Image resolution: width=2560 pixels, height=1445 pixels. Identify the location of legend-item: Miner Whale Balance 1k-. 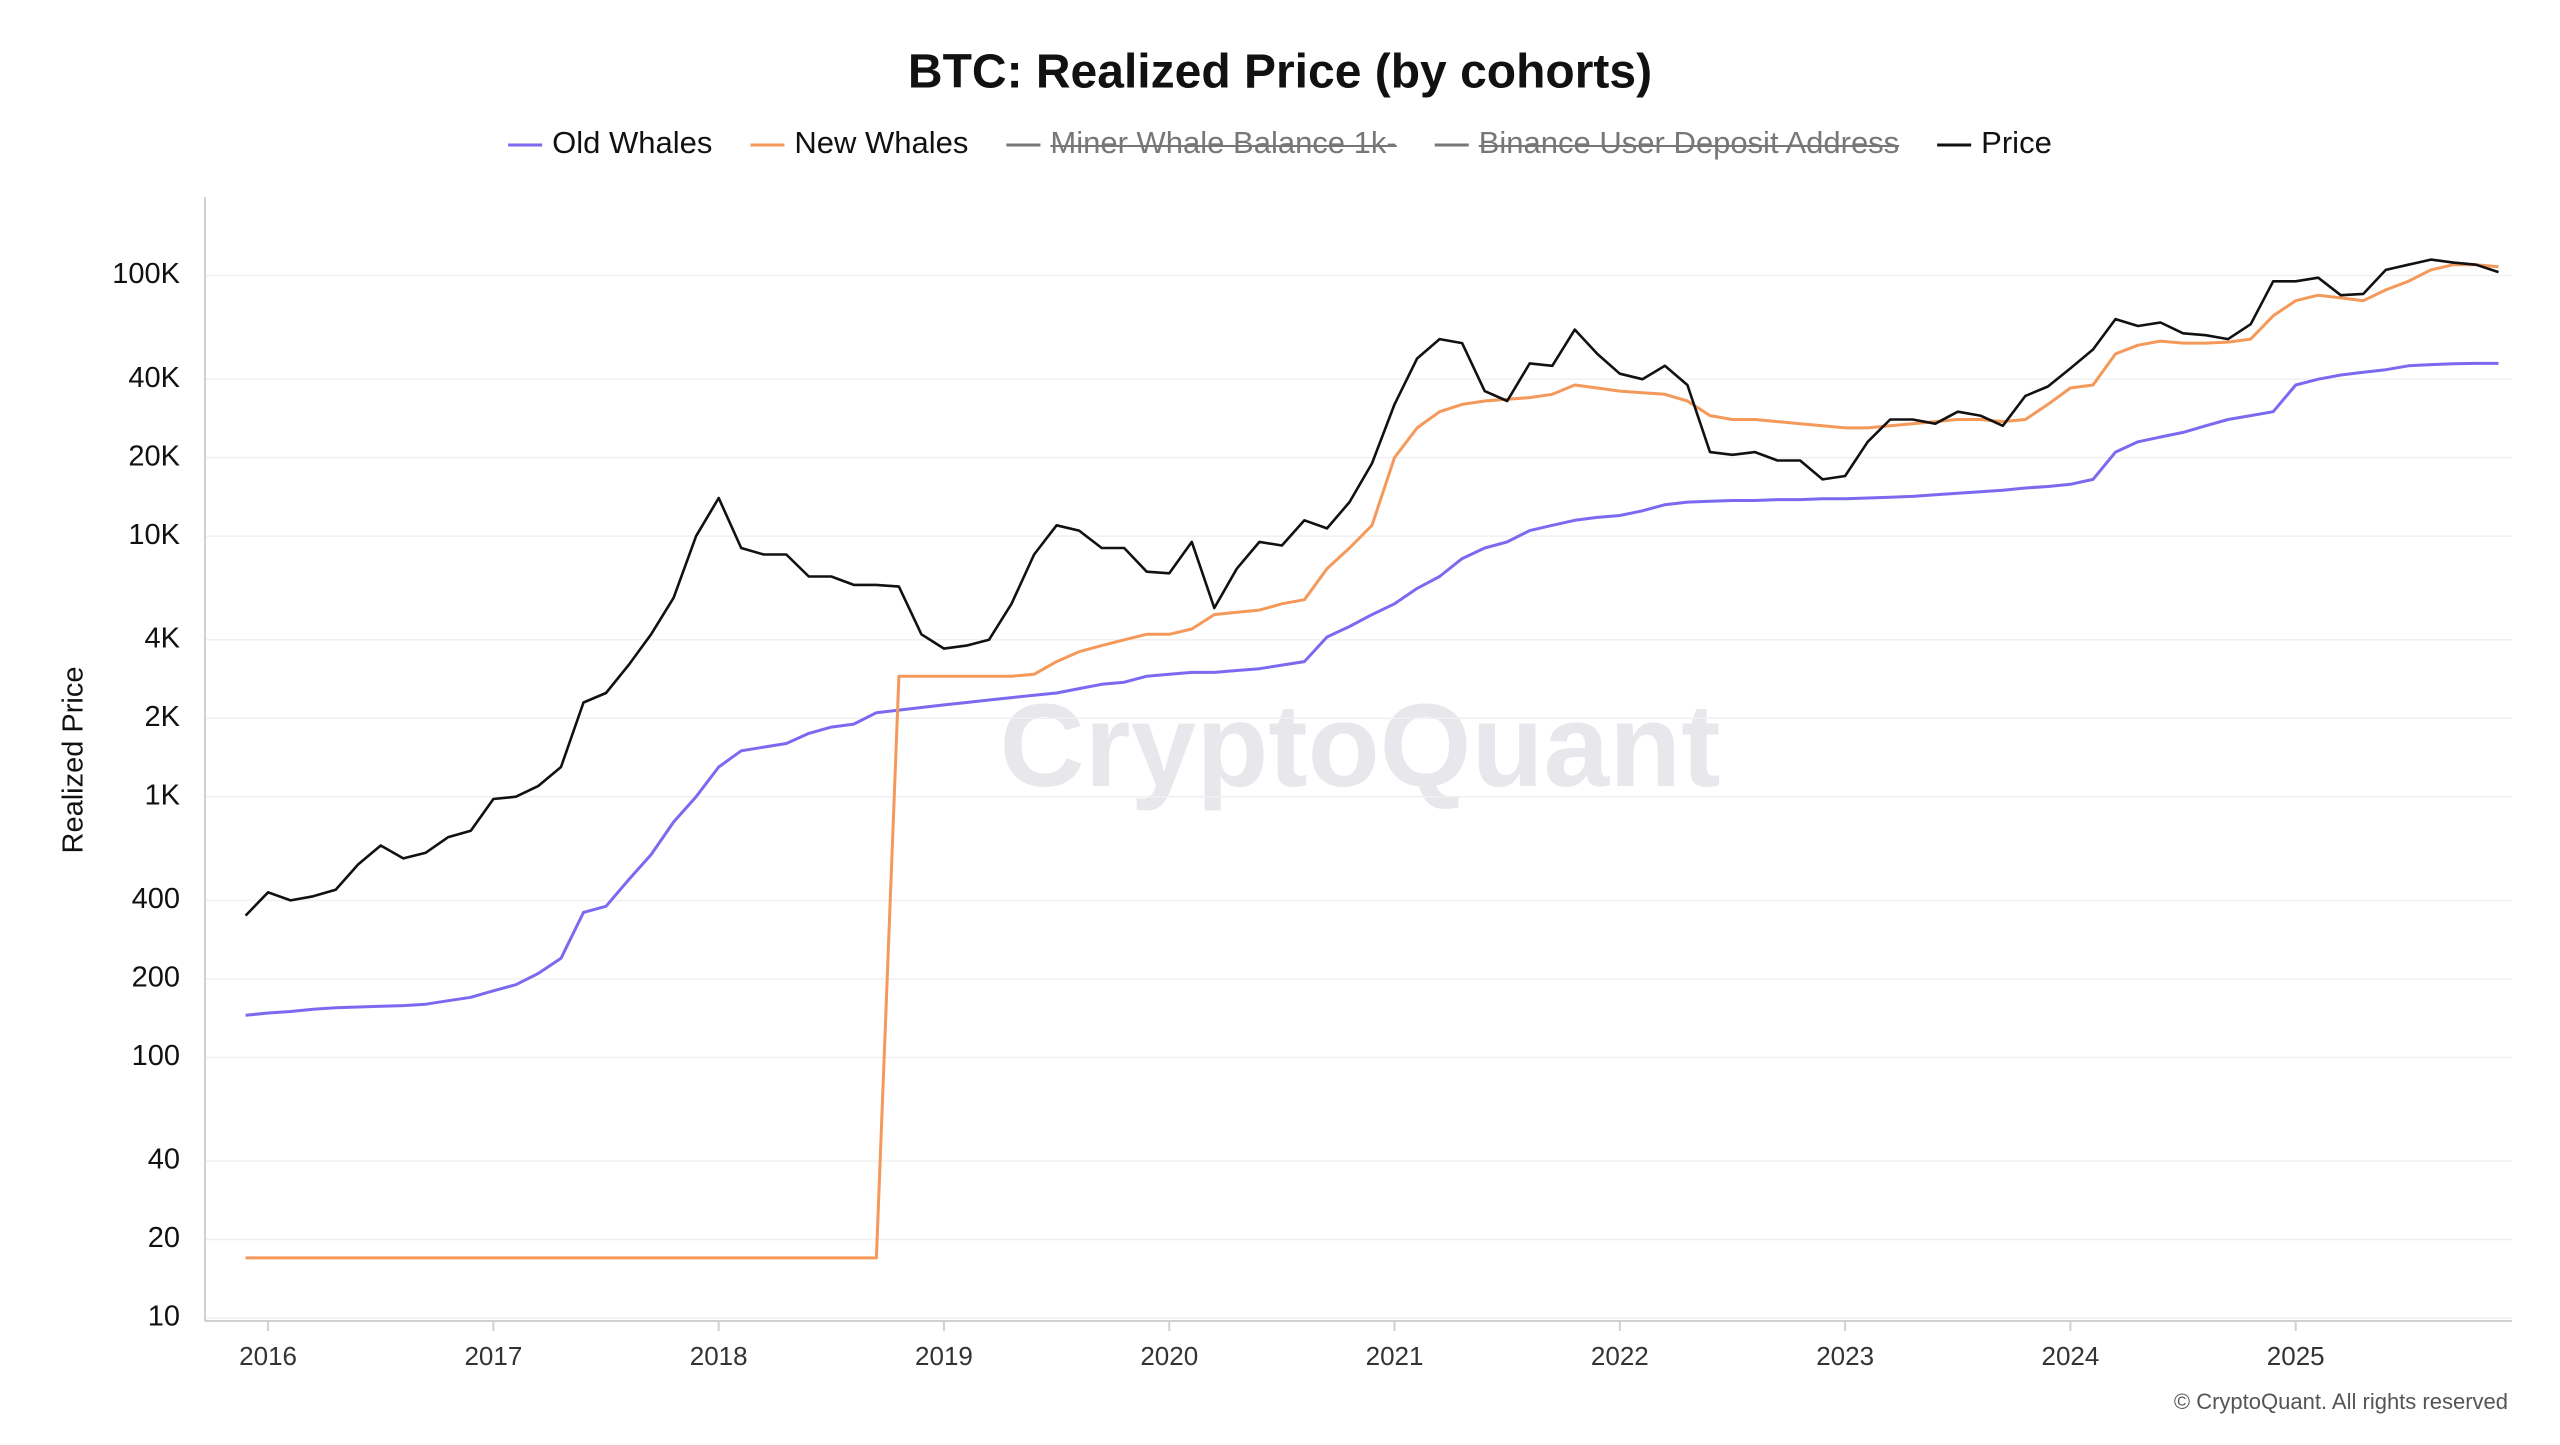
(1201, 142).